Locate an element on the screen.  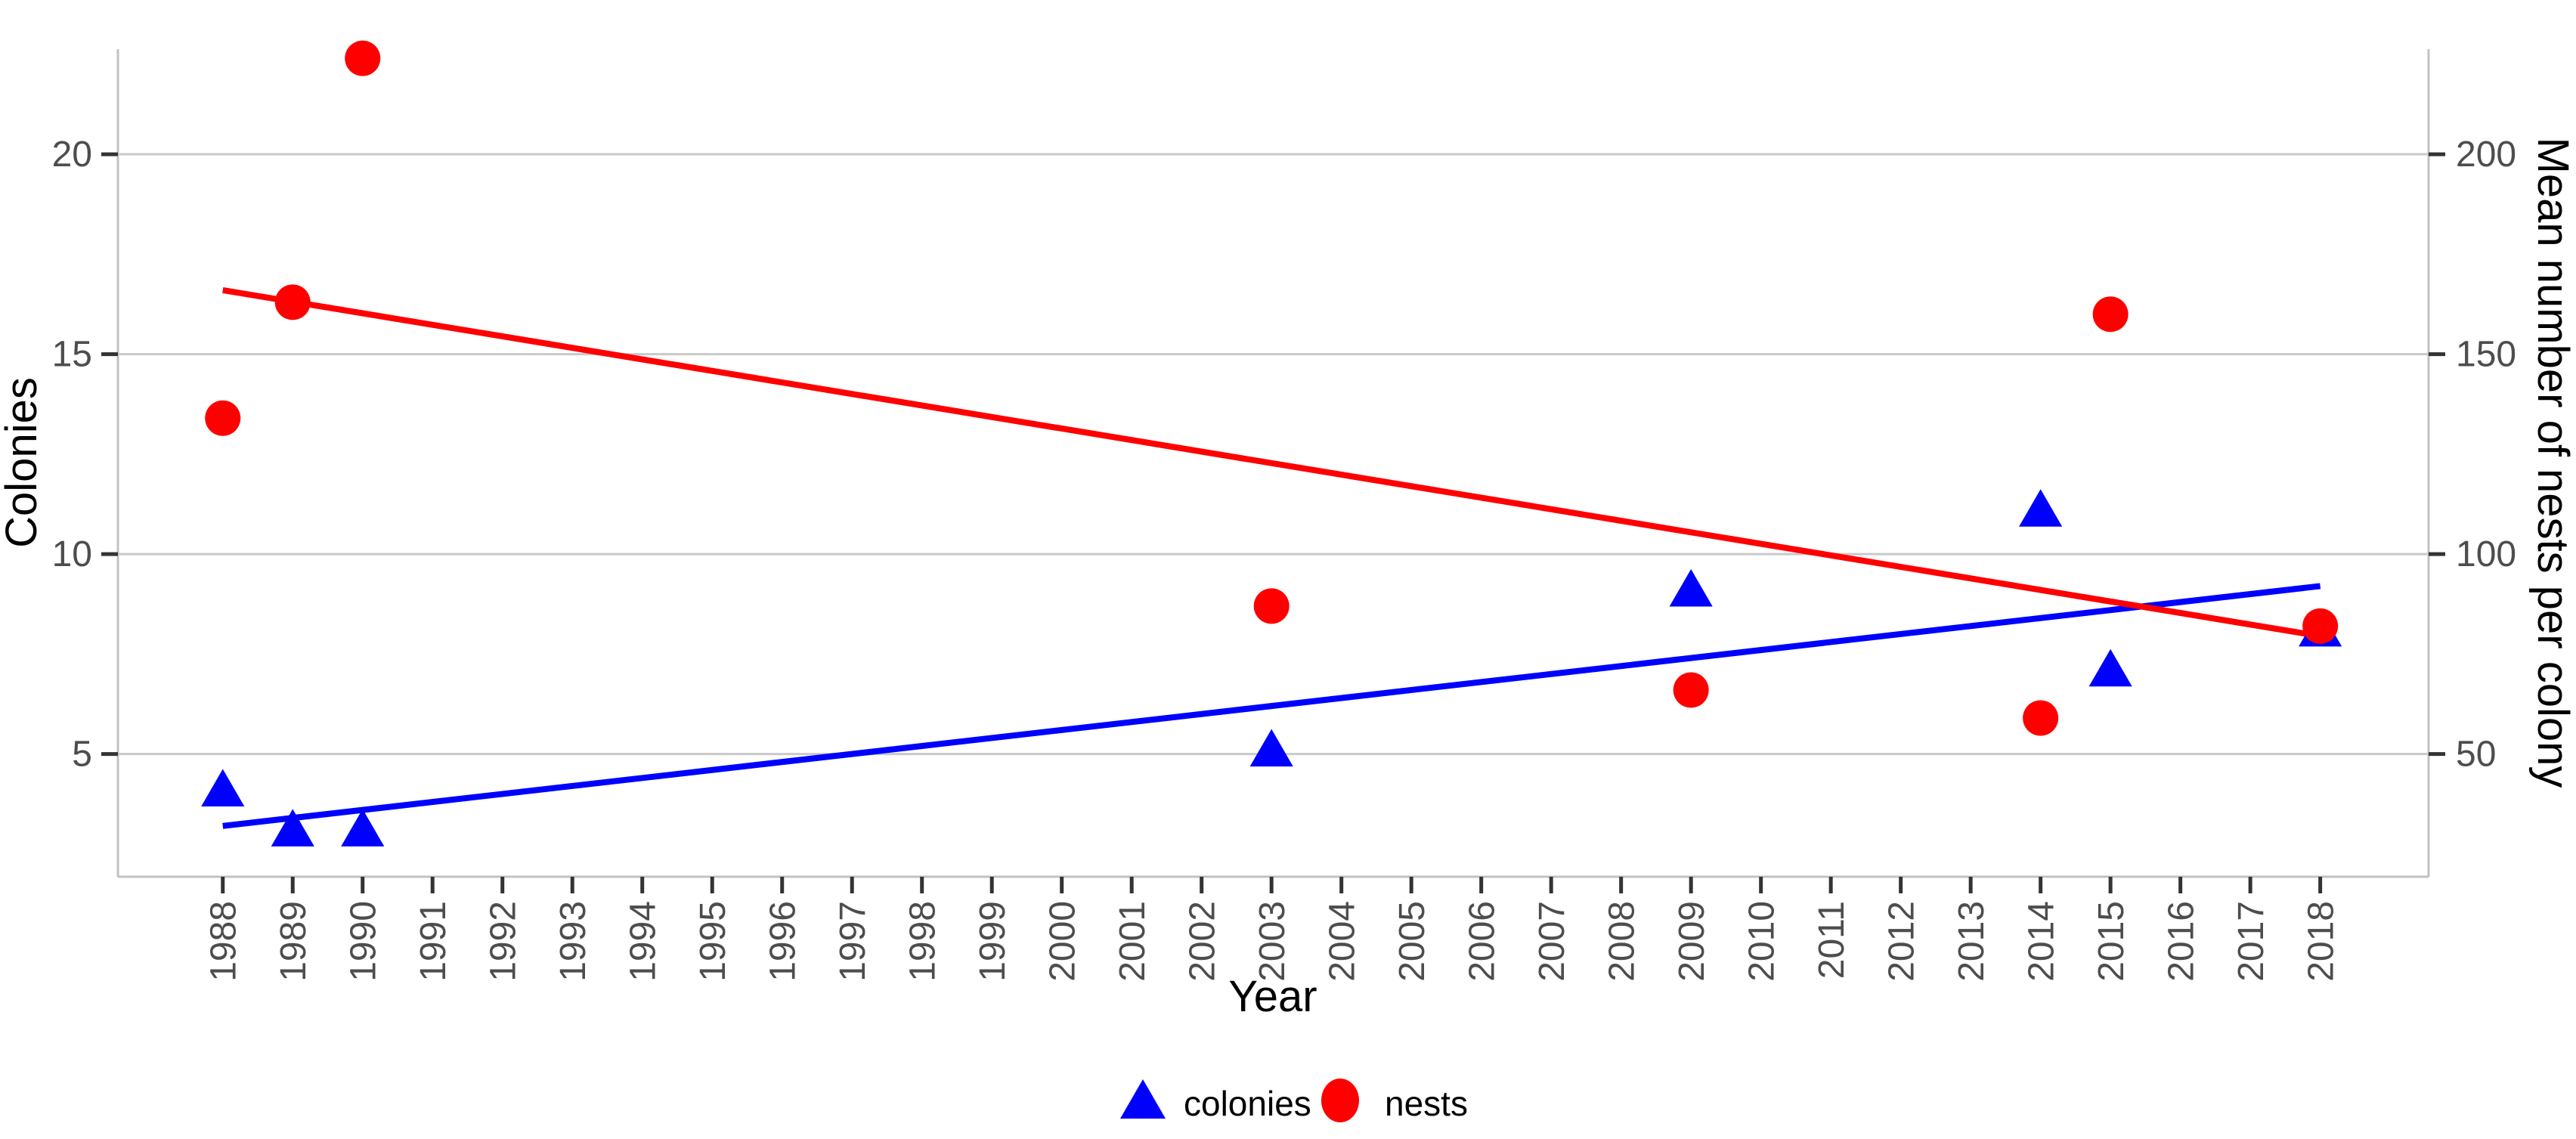
colonies-point-2014 is located at coordinates (2041, 508).